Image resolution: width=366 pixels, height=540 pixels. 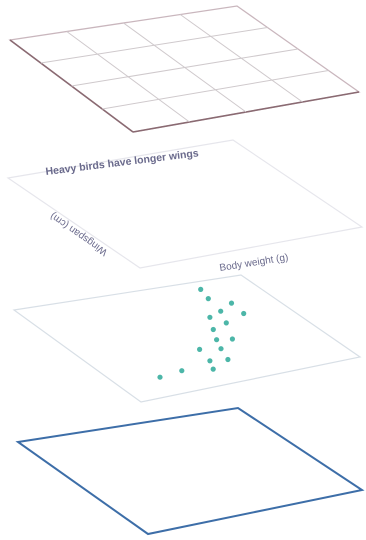 I want to click on y-axis-label: Wingspan (cm), so click(x=78, y=234).